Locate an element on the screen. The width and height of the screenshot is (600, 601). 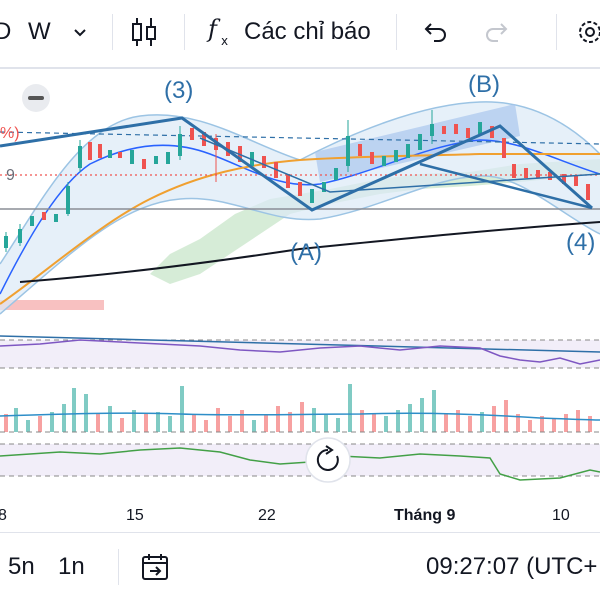
indicators-label: Các chỉ báo is located at coordinates (307, 31).